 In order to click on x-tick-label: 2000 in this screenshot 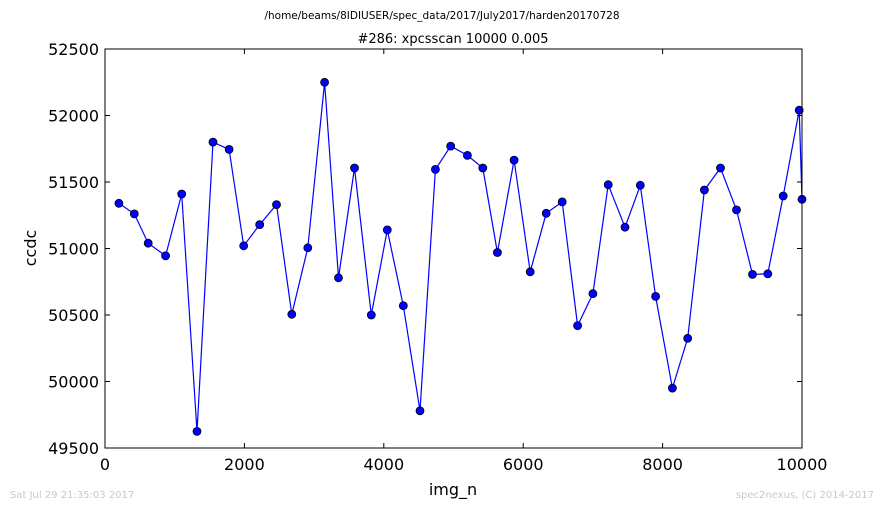, I will do `click(244, 464)`.